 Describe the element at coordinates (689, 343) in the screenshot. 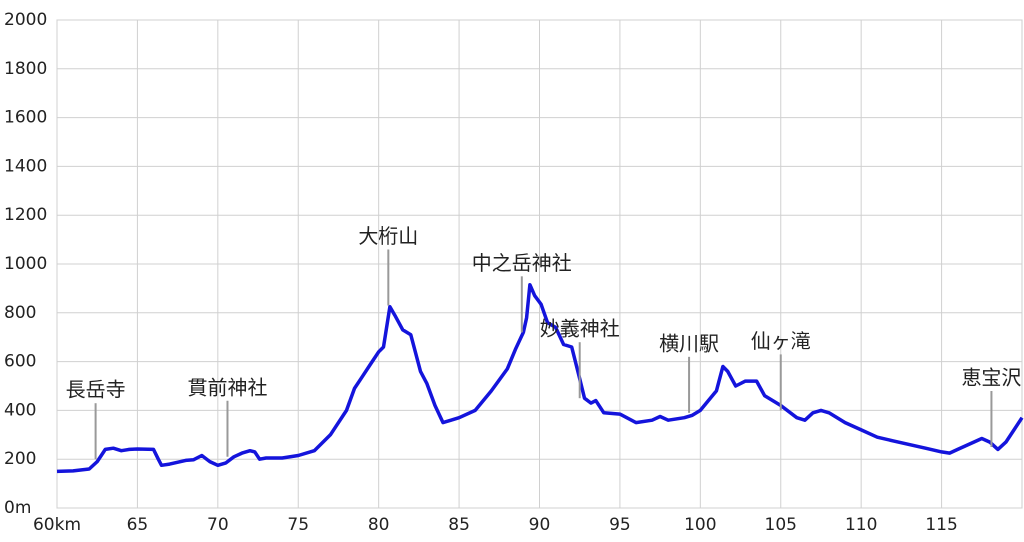

I see `annotation: 横川駅` at that location.